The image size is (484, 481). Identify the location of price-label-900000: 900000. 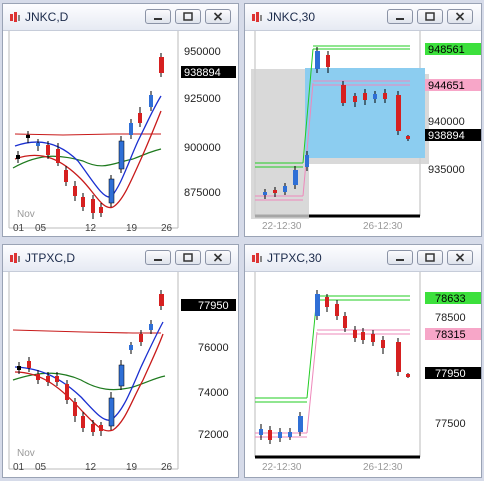
(202, 148).